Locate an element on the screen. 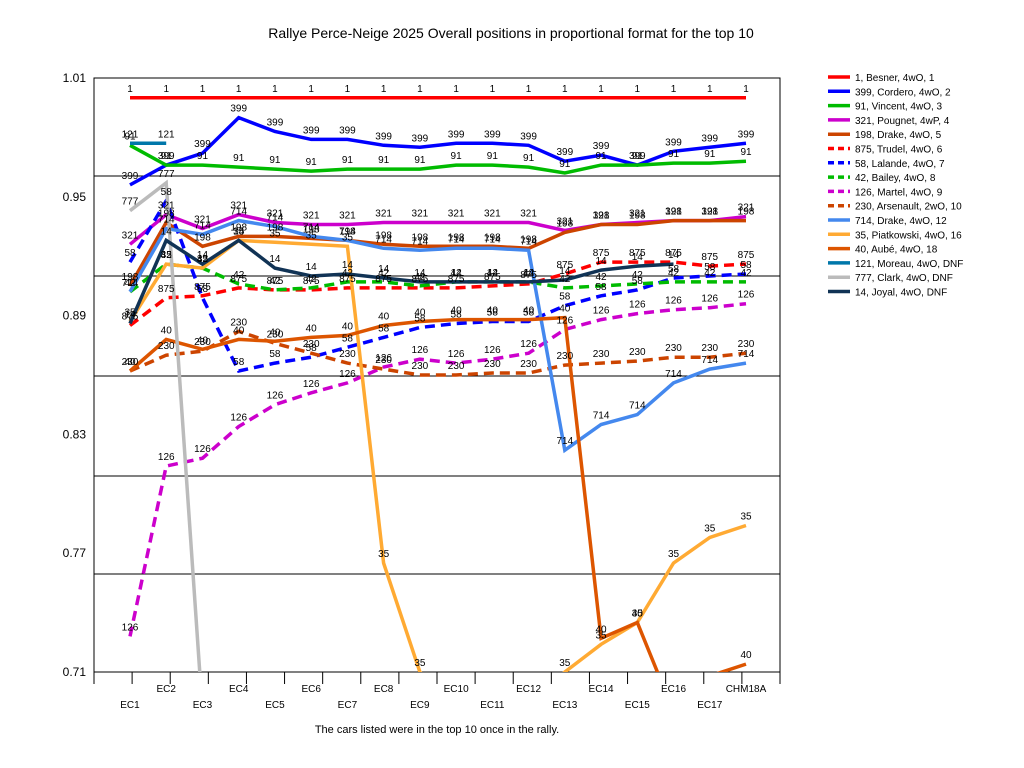 Image resolution: width=1024 pixels, height=768 pixels. y-tick-label: 1.01 is located at coordinates (75, 78).